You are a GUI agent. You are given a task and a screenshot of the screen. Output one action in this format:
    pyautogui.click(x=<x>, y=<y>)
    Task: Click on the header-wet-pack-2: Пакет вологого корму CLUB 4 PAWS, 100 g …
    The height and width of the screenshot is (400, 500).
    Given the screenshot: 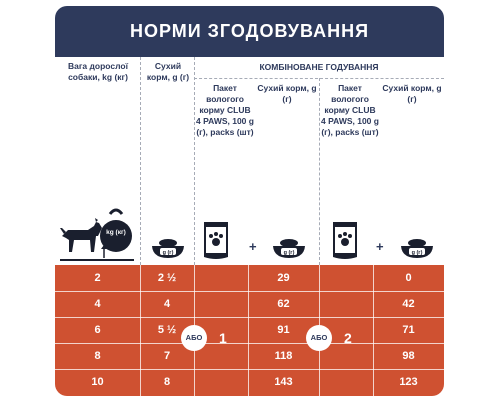 What is the action you would take?
    pyautogui.click(x=350, y=110)
    